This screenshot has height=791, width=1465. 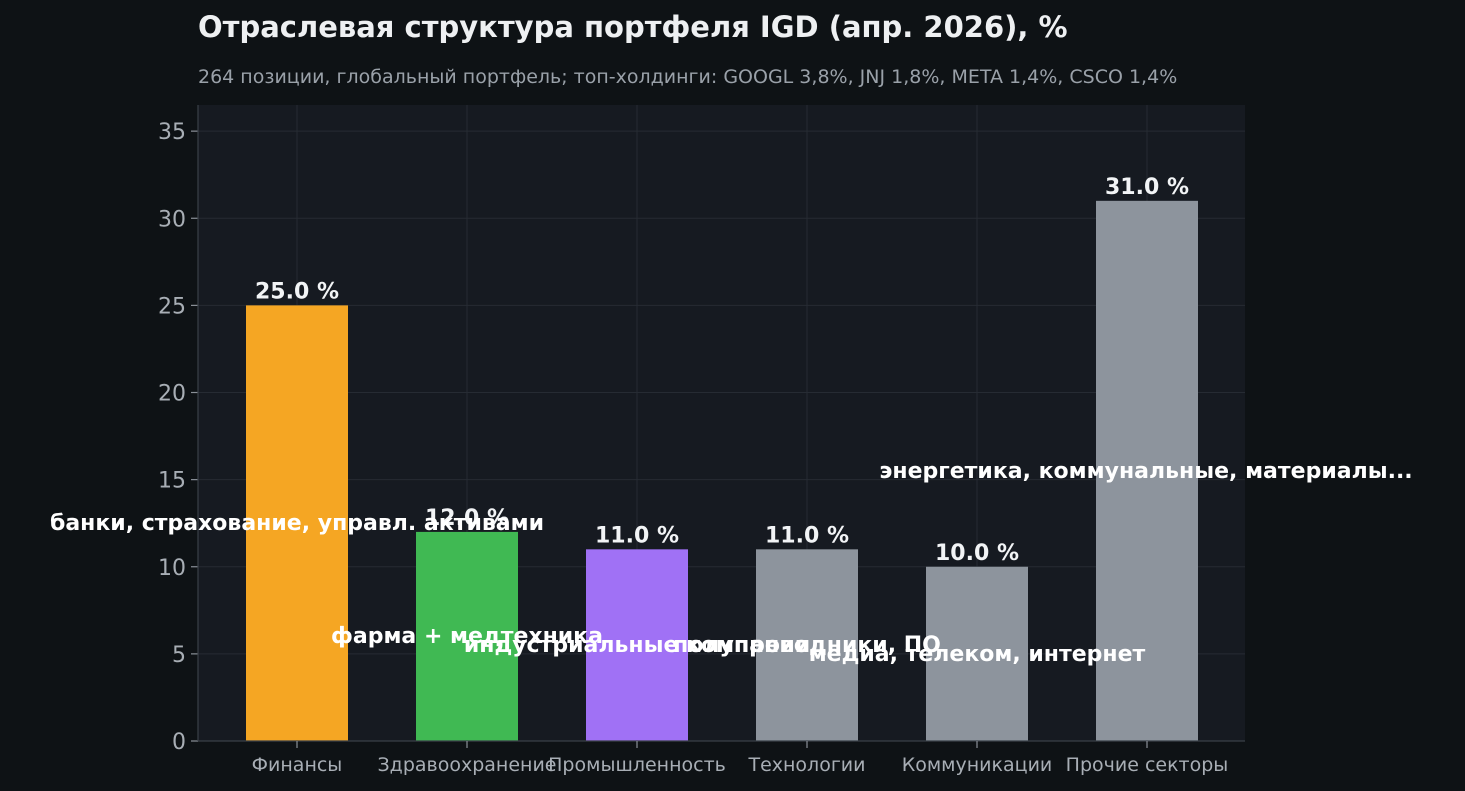 I want to click on bar-annotation: фарма + медтехника, so click(x=467, y=636).